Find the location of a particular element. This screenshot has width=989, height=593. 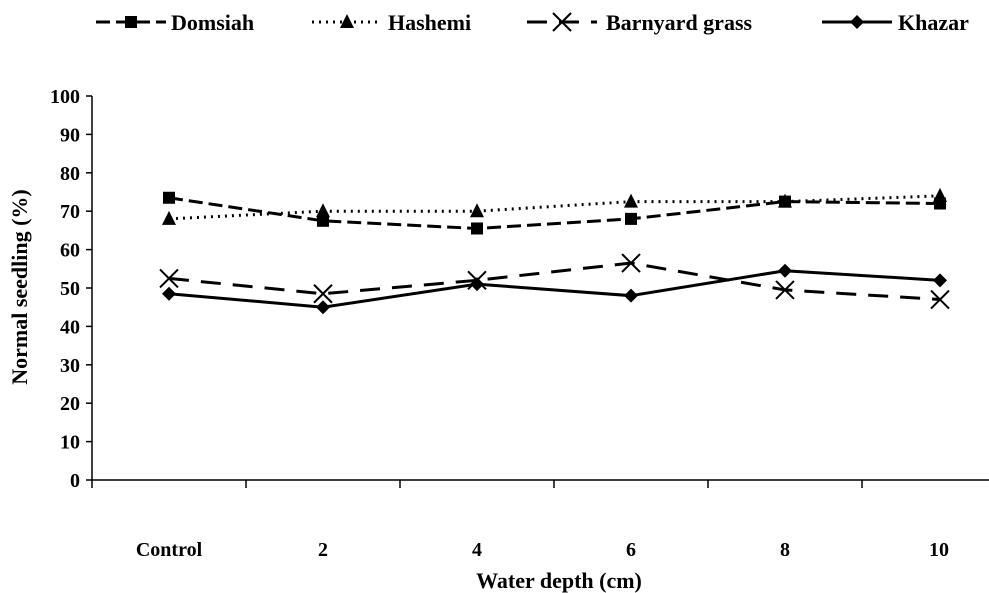

x-axis-title: Water depth (cm) is located at coordinates (559, 580).